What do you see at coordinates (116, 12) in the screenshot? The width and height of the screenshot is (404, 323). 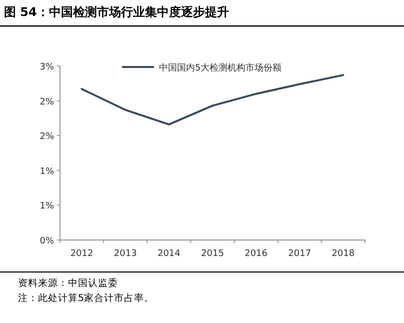 I see `chart-title: 图 54：中国检测市场行业集中度逐步提升` at bounding box center [116, 12].